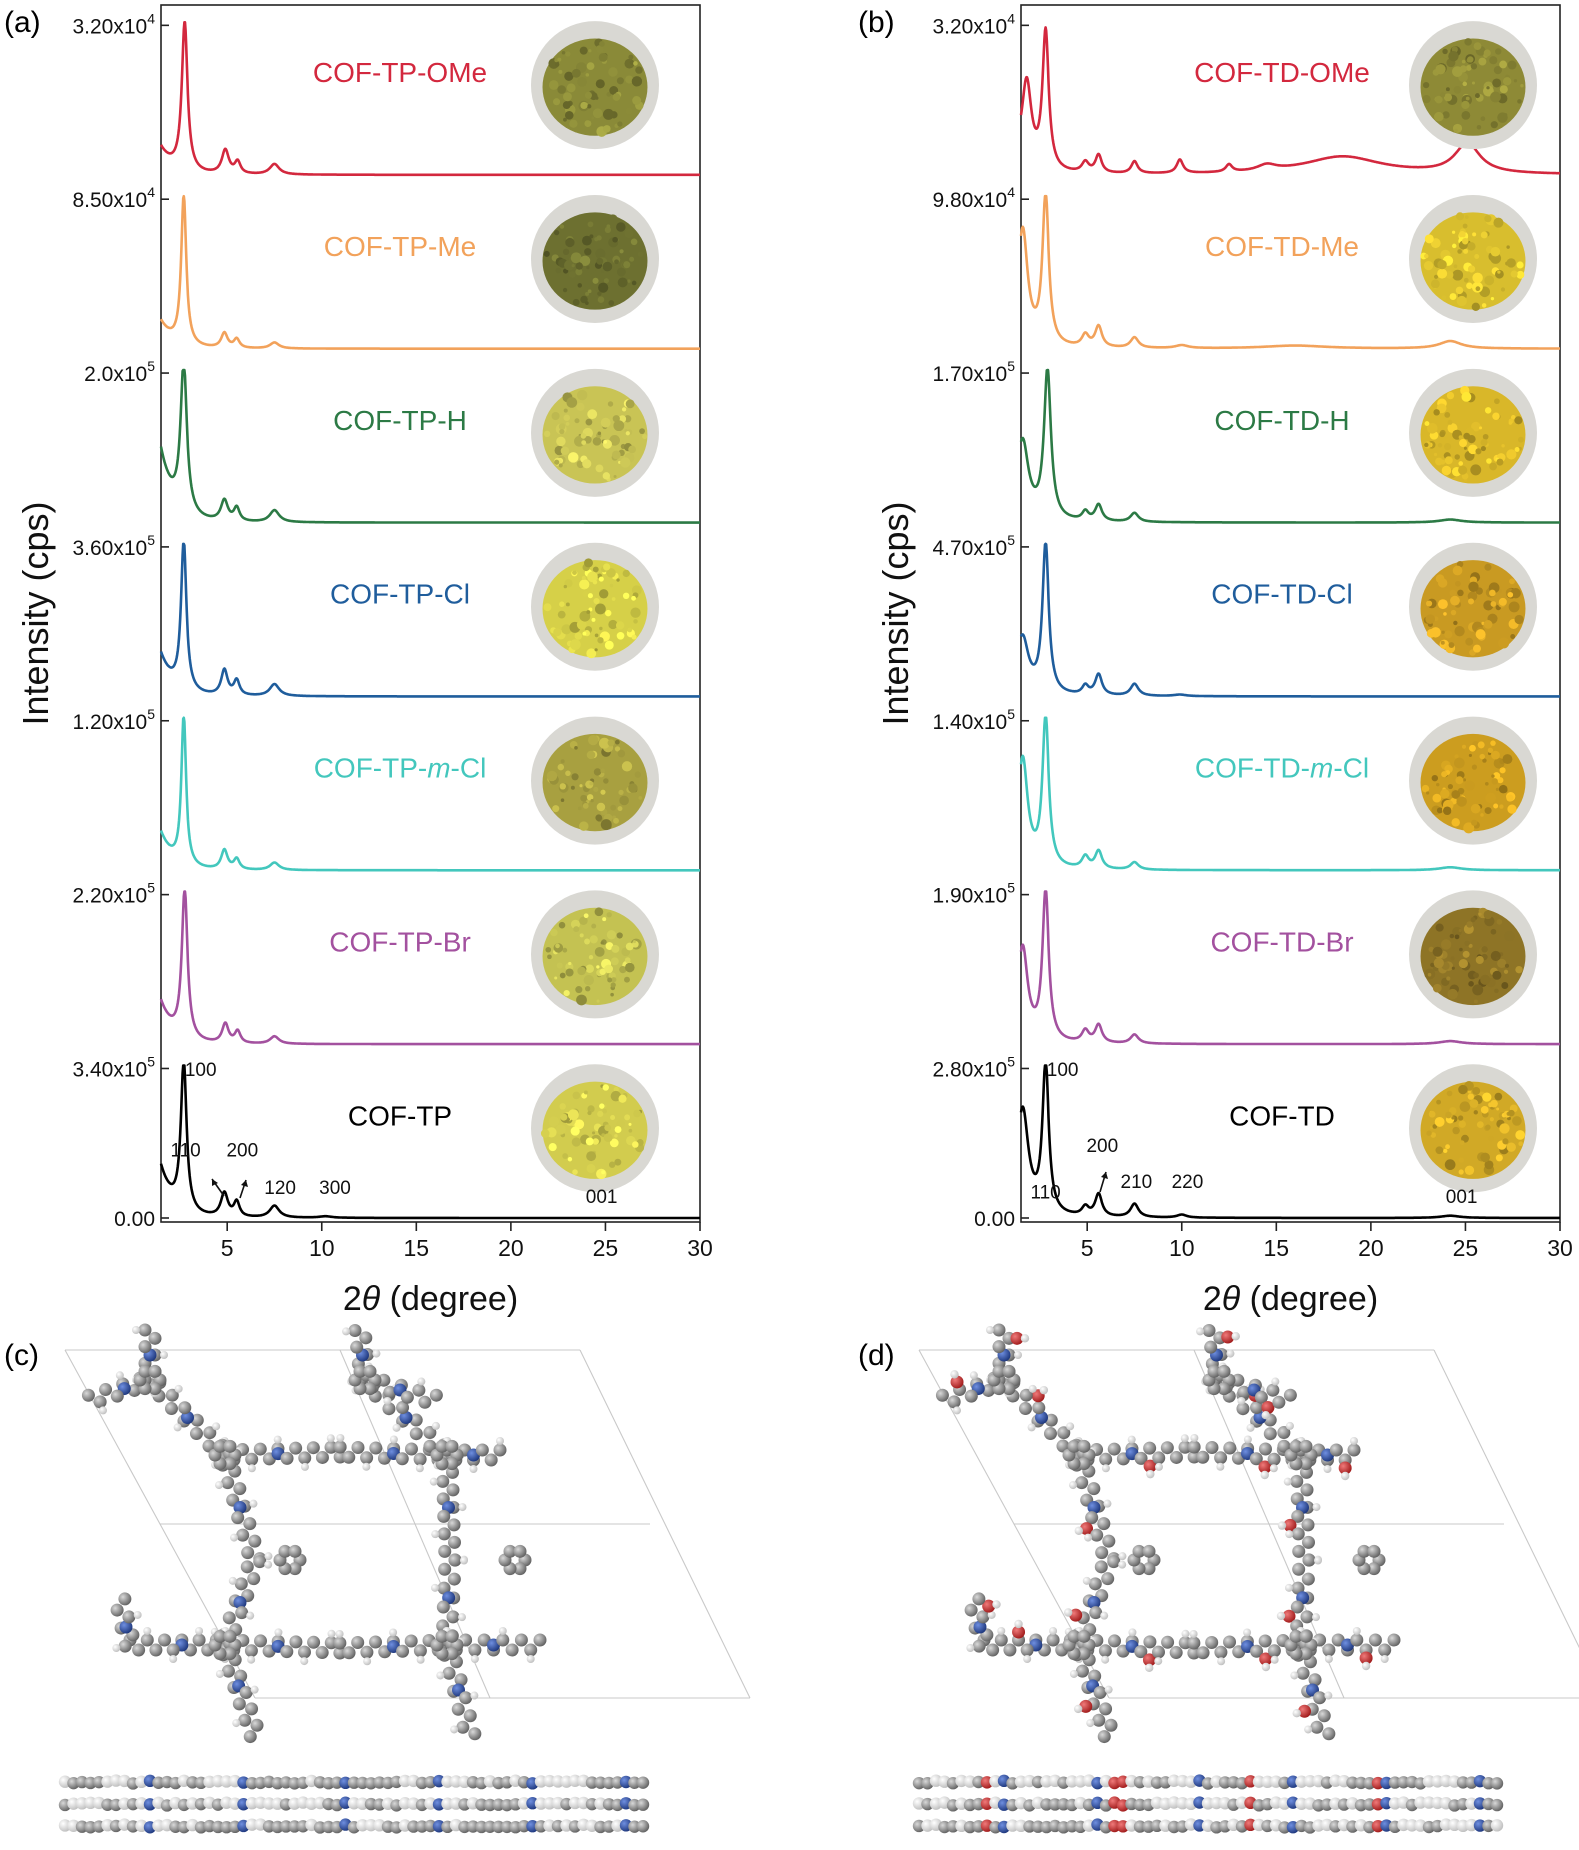  What do you see at coordinates (1252, 768) in the screenshot?
I see `series-name-main: COF-TD-` at bounding box center [1252, 768].